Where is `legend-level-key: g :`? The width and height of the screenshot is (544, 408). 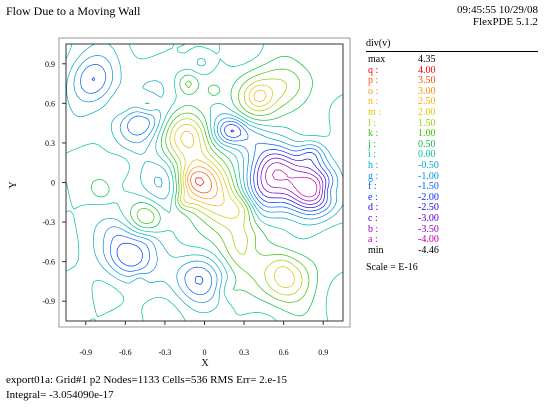 legend-level-key: g : is located at coordinates (373, 176).